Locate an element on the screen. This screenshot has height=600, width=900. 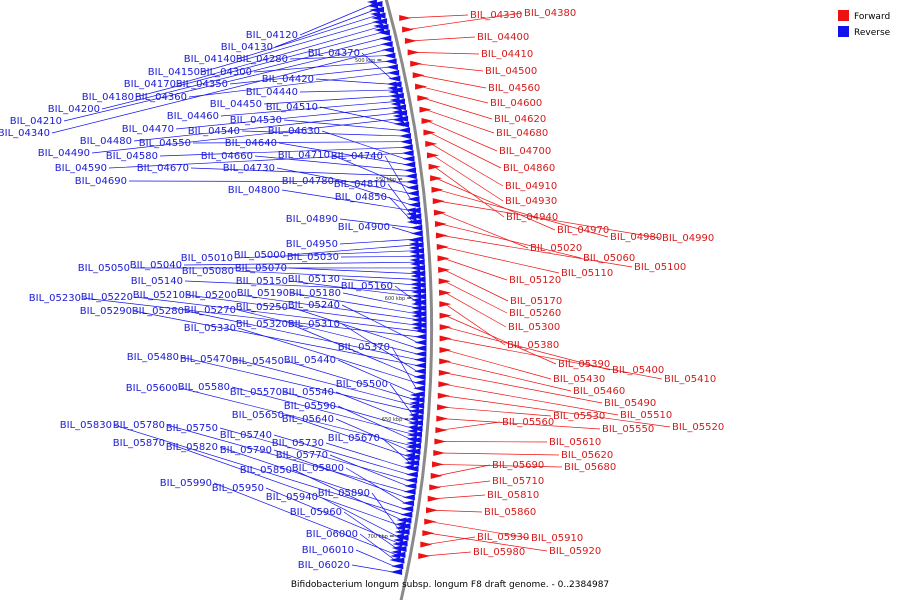
gene-label-bil-05030: BIL_05030 is located at coordinates (313, 257).